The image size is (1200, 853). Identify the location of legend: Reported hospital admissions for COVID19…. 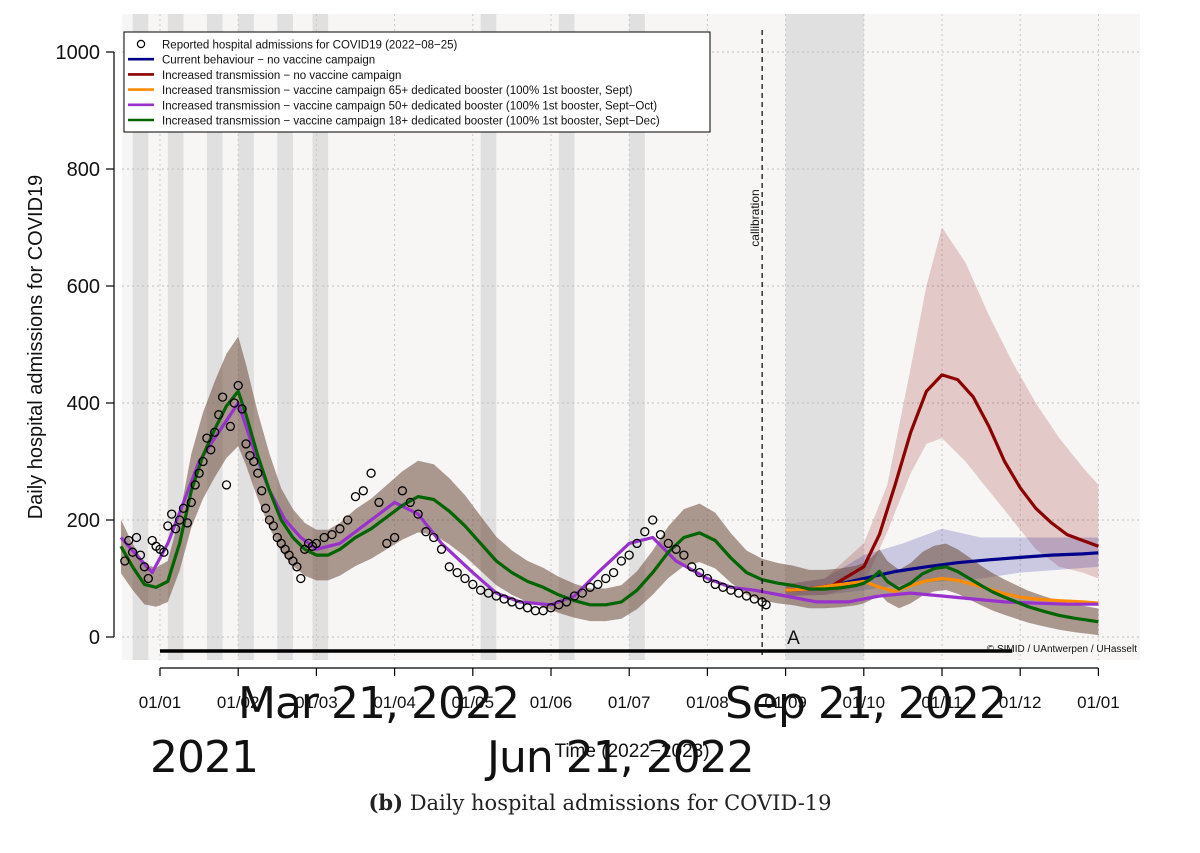
(417, 82).